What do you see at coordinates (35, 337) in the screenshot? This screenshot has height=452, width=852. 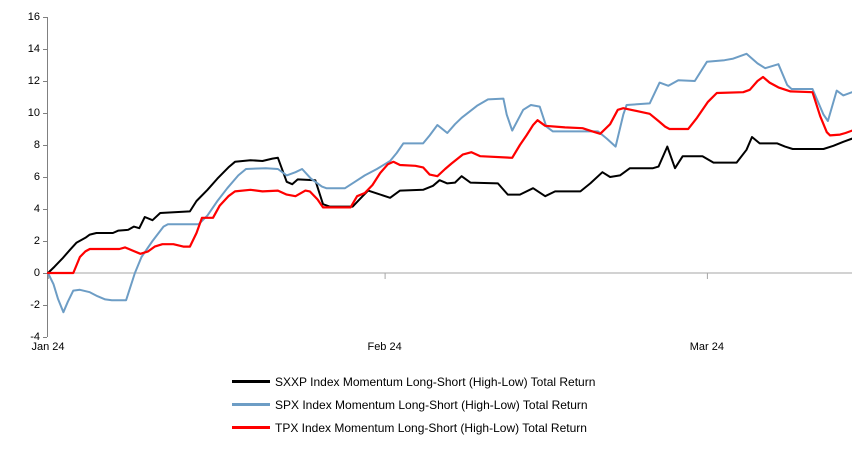 I see `y-axis-tick-label: -4` at bounding box center [35, 337].